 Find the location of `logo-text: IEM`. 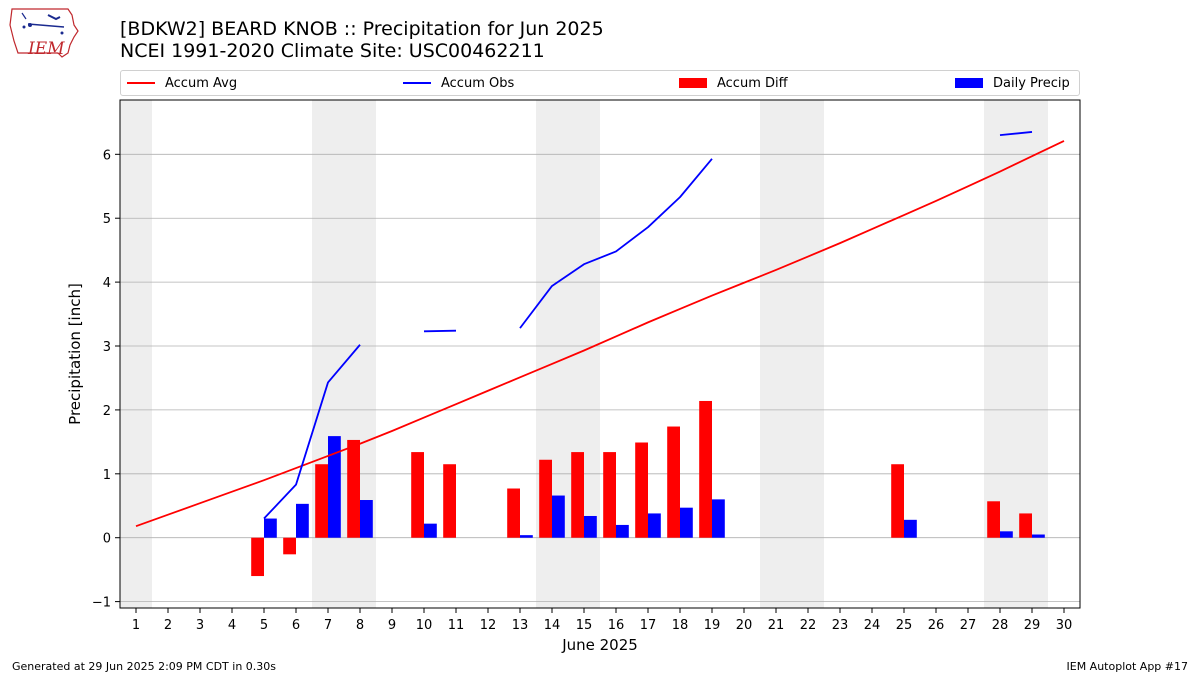

logo-text: IEM is located at coordinates (46, 49).